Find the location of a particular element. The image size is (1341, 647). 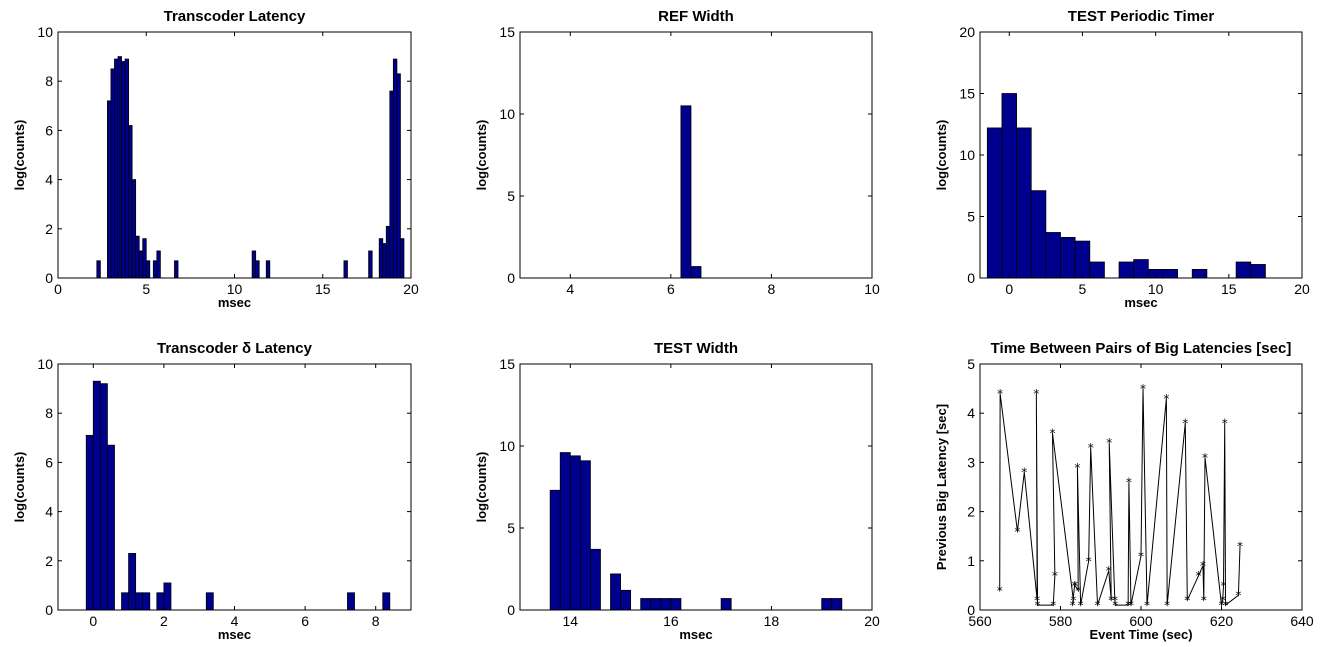

x-tick-label: 10 is located at coordinates (235, 289).